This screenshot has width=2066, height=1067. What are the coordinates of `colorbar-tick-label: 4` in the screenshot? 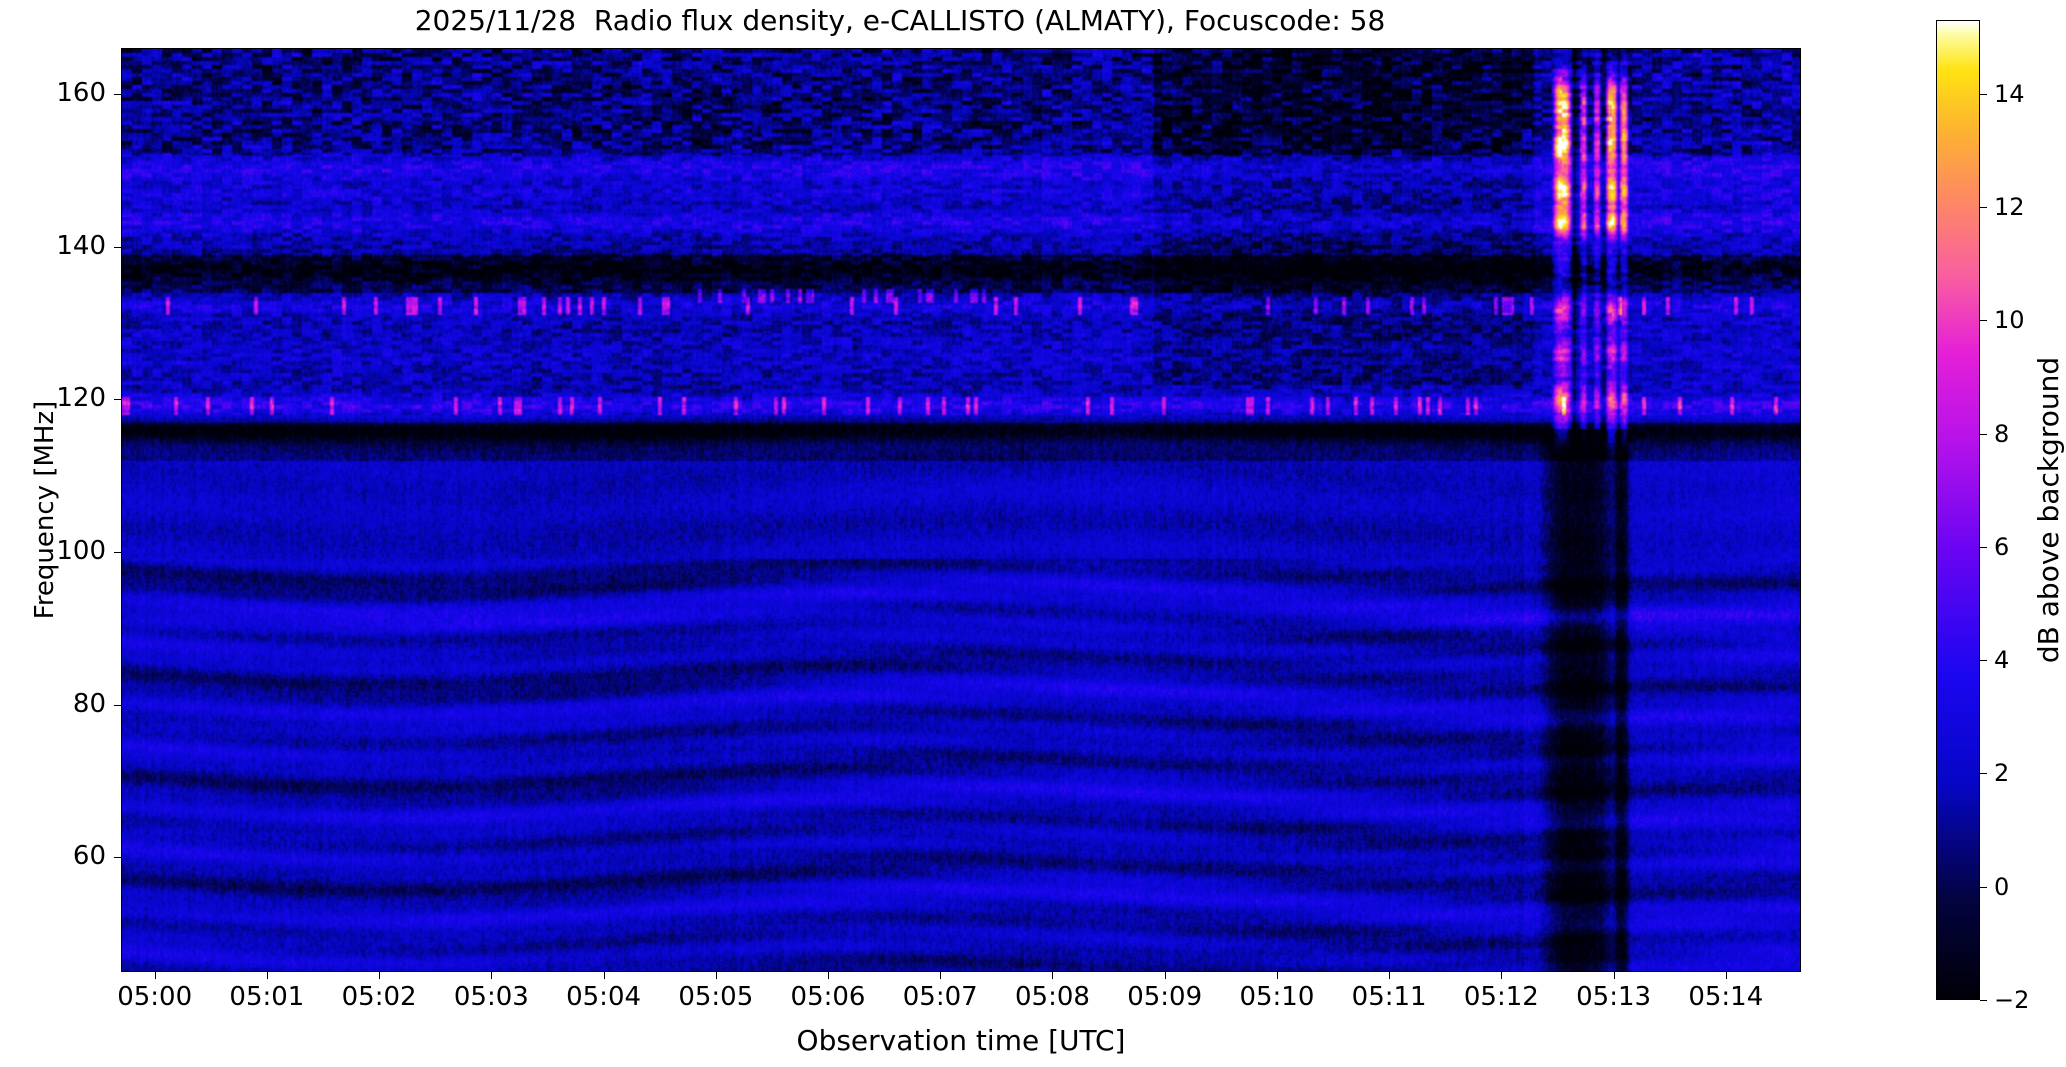 It's located at (2002, 660).